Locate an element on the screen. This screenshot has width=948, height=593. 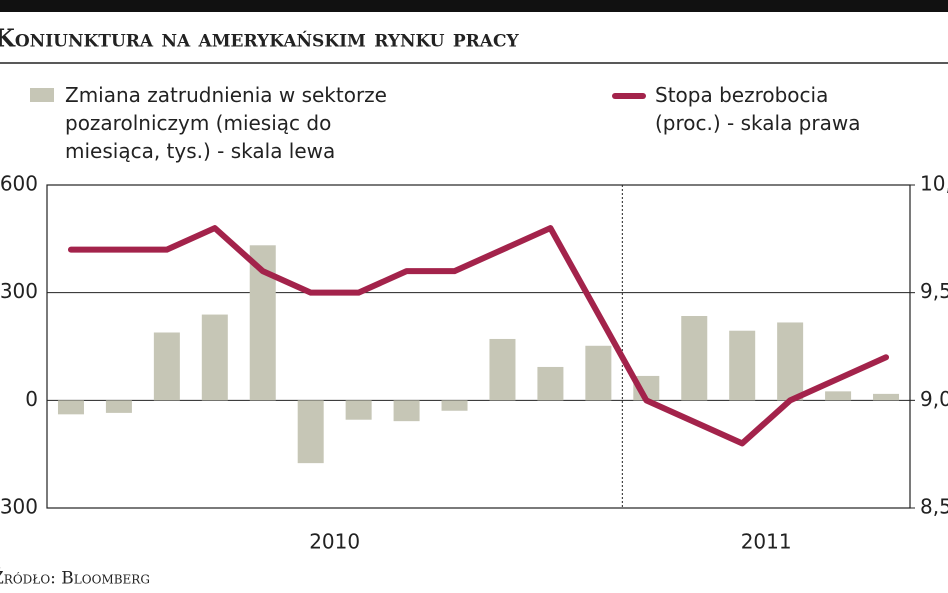
y2-tick-label: 9,5 is located at coordinates (934, 291).